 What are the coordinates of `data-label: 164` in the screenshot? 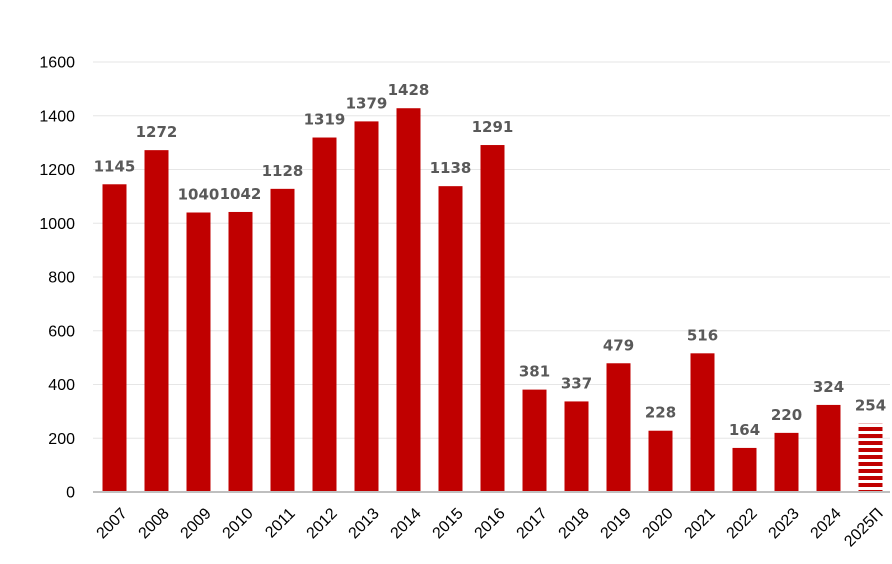 It's located at (744, 430).